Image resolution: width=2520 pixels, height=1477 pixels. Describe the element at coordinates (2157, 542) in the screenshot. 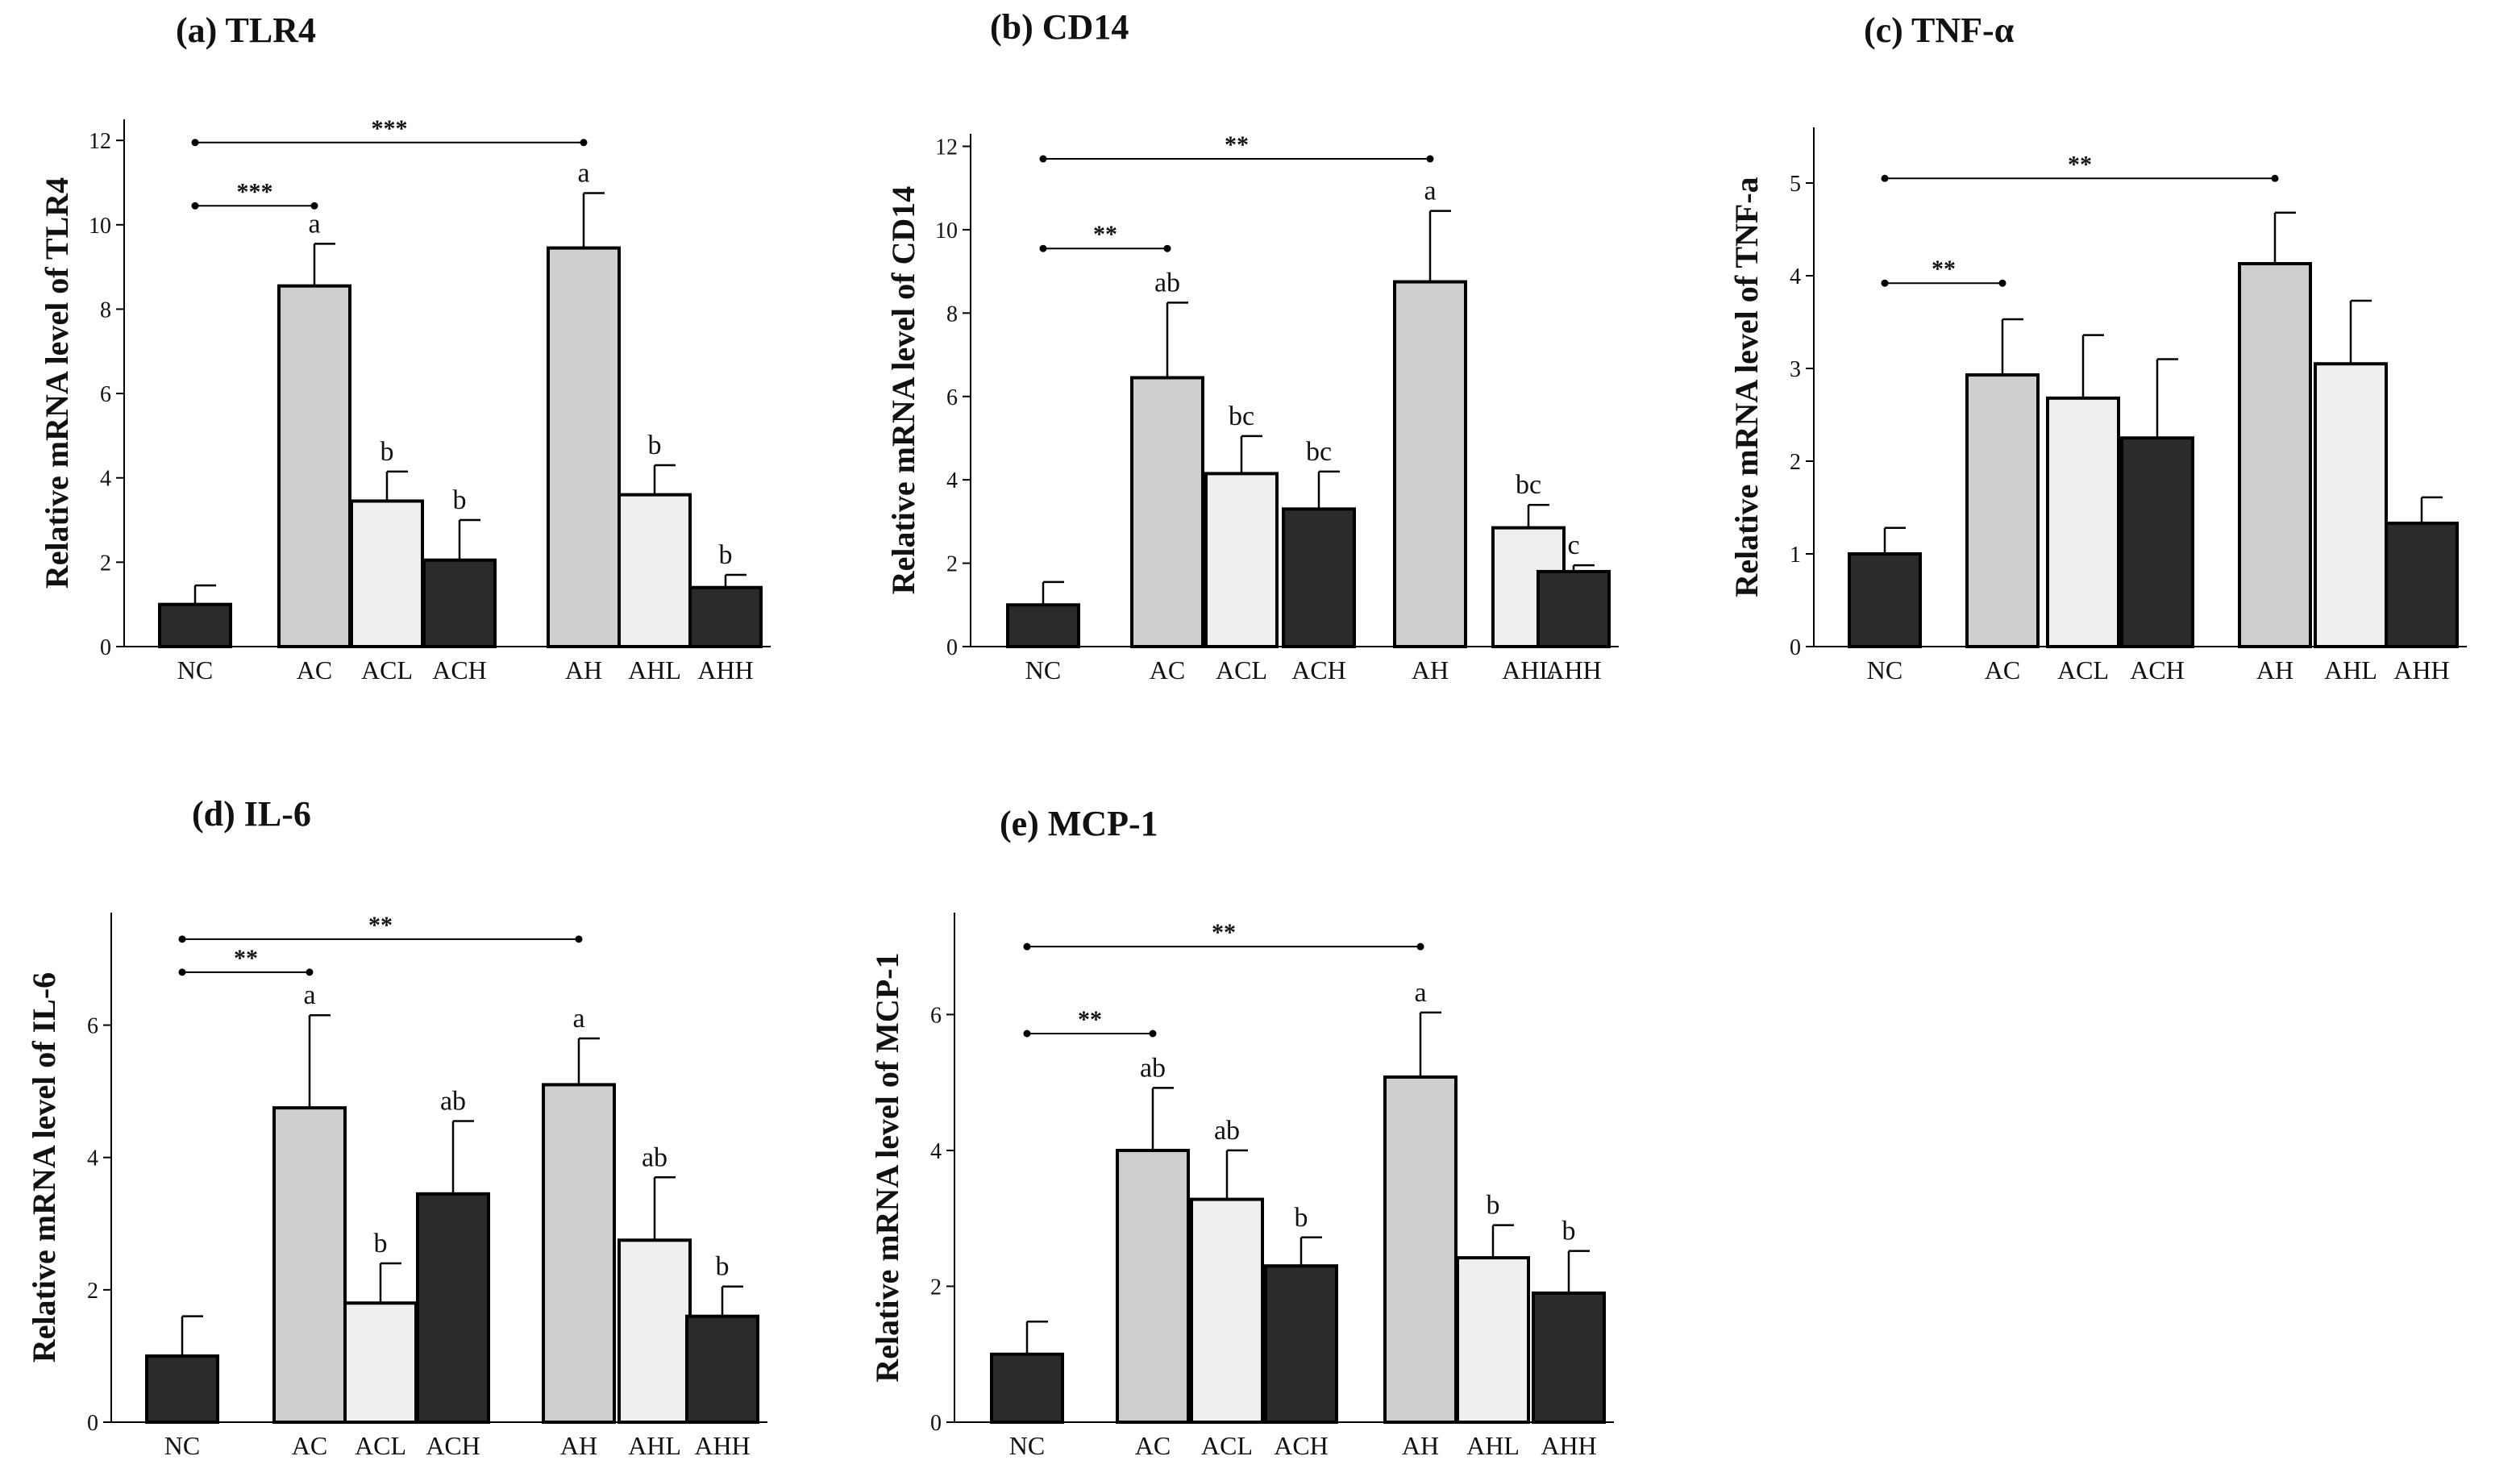

I see `bar-ach` at that location.